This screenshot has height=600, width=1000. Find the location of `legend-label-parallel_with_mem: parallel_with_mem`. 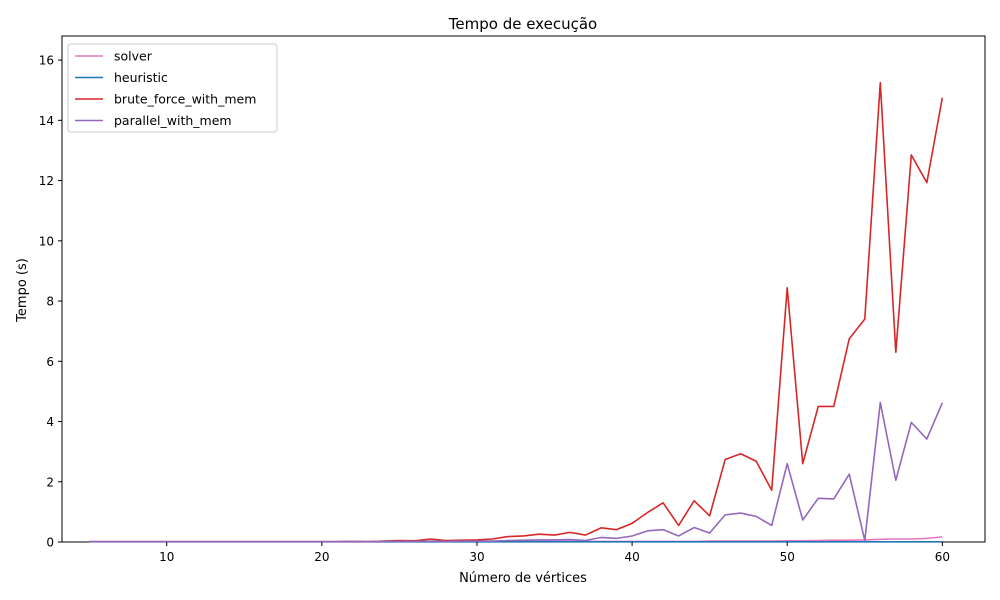

legend-label-parallel_with_mem: parallel_with_mem is located at coordinates (173, 120).